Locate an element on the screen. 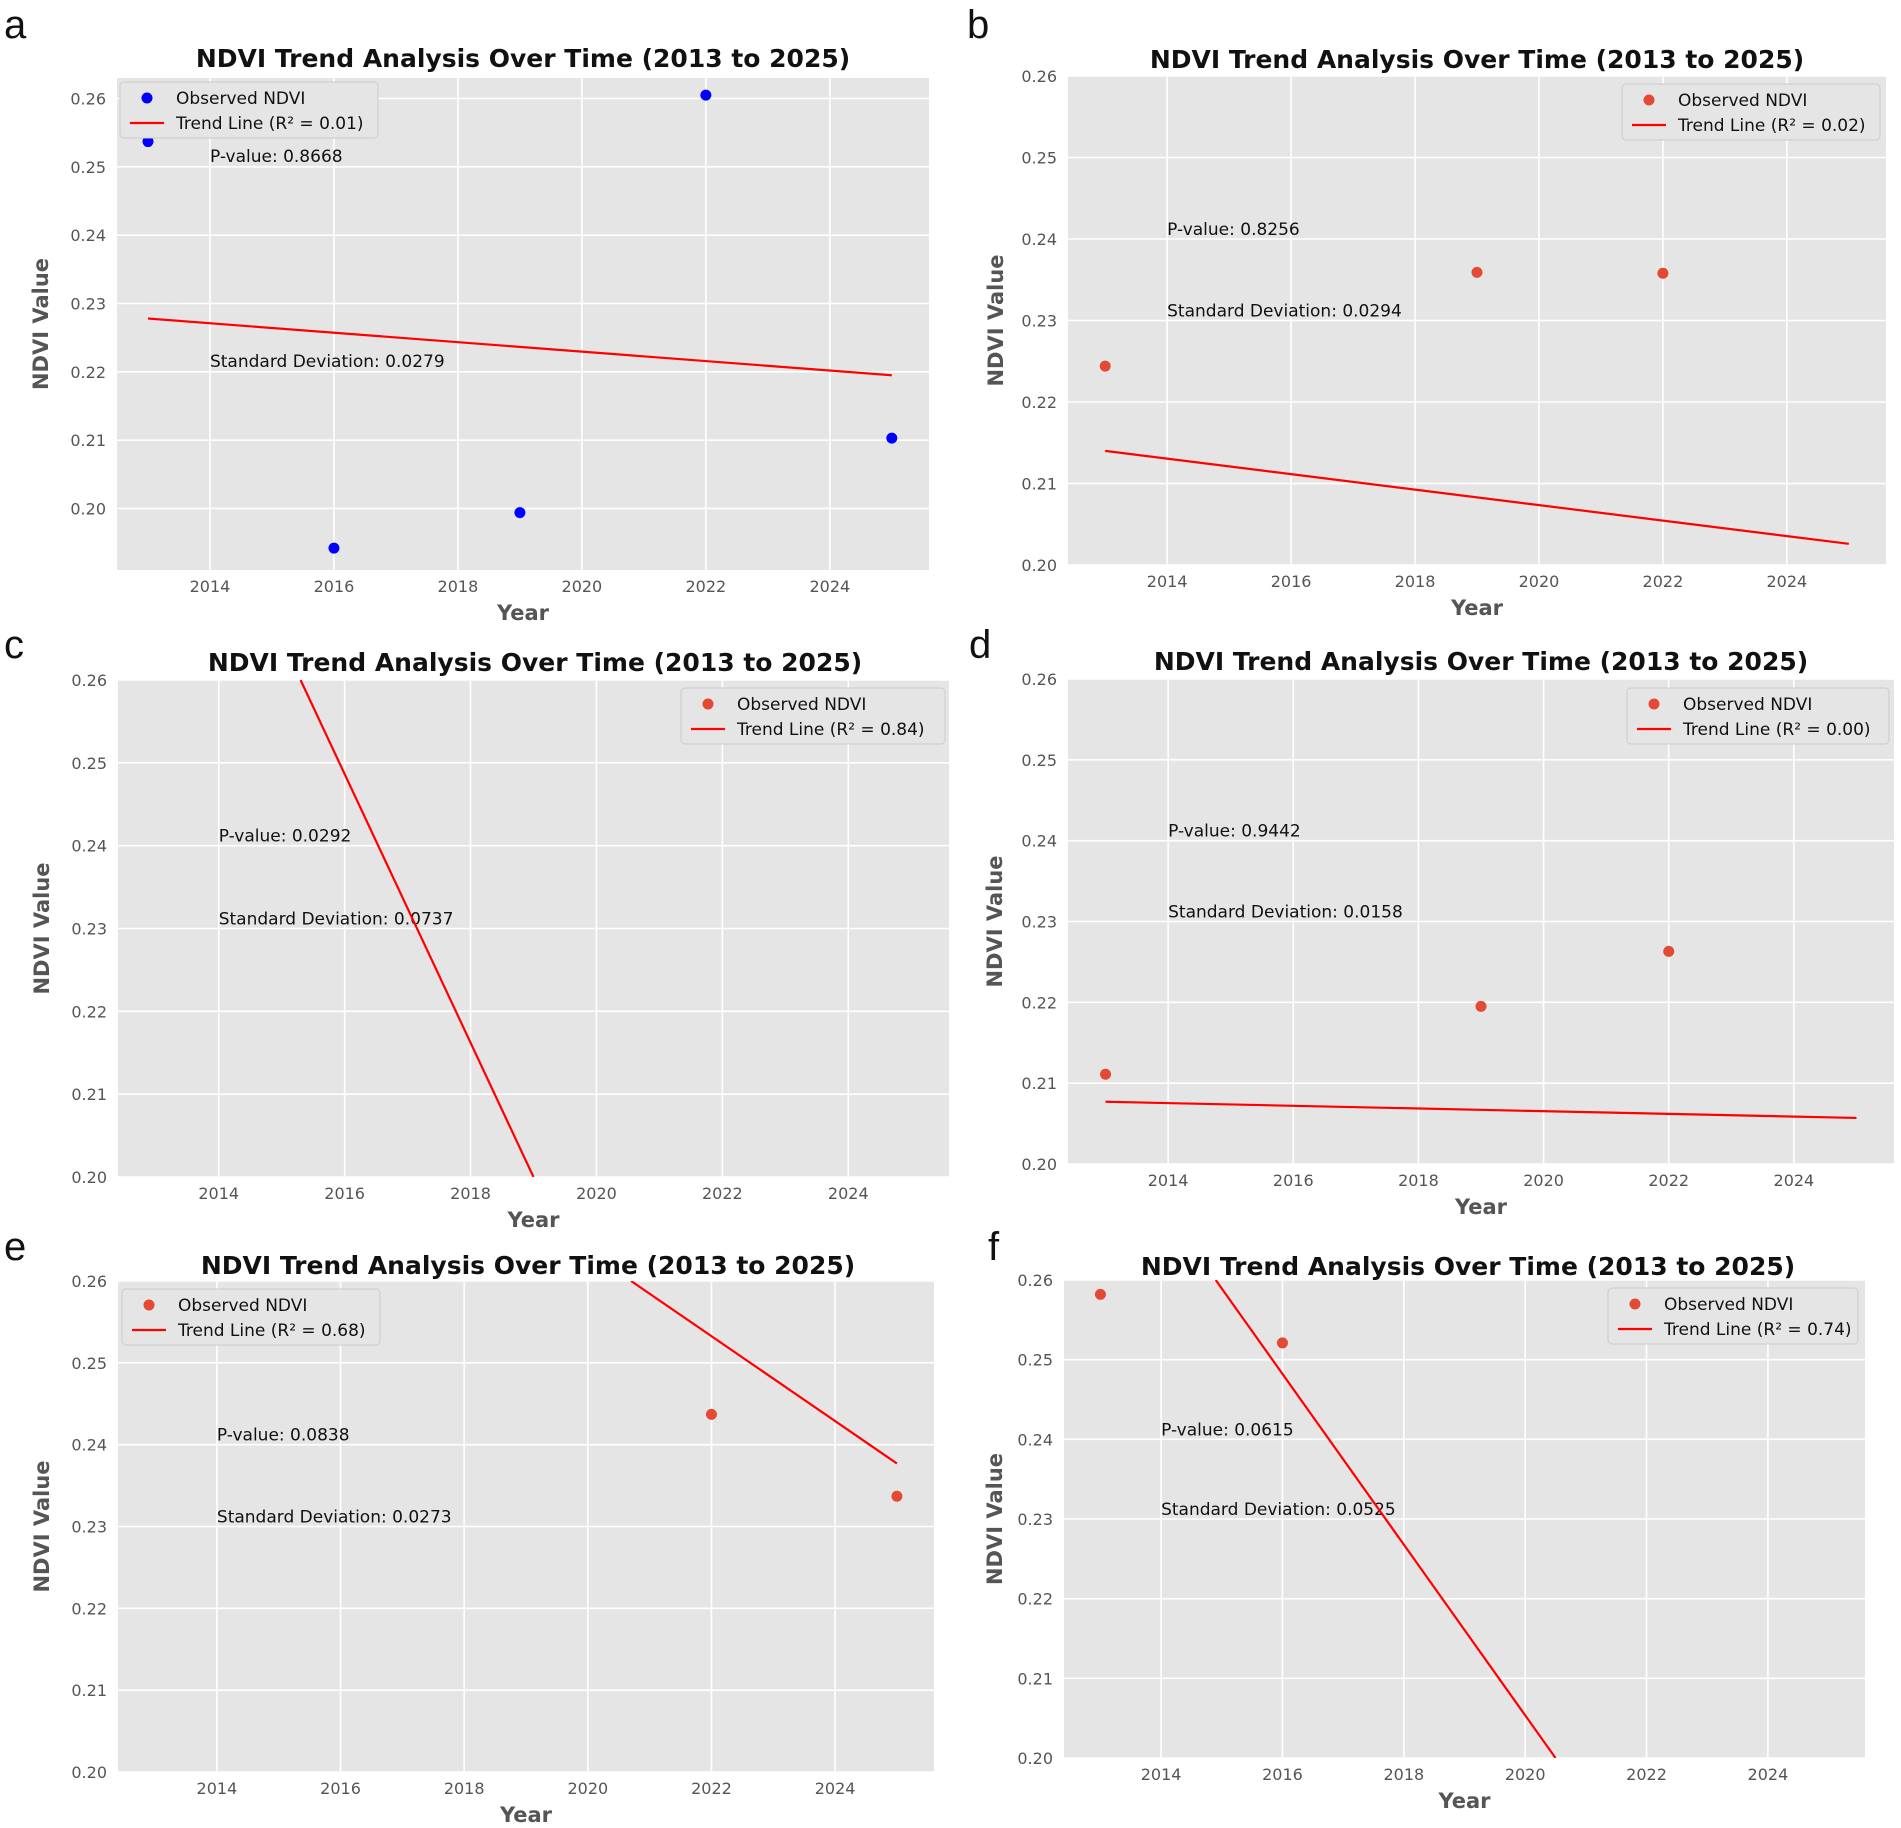 Image resolution: width=1901 pixels, height=1828 pixels. std-dev-annotation: Standard Deviation: 0.0273 is located at coordinates (334, 1517).